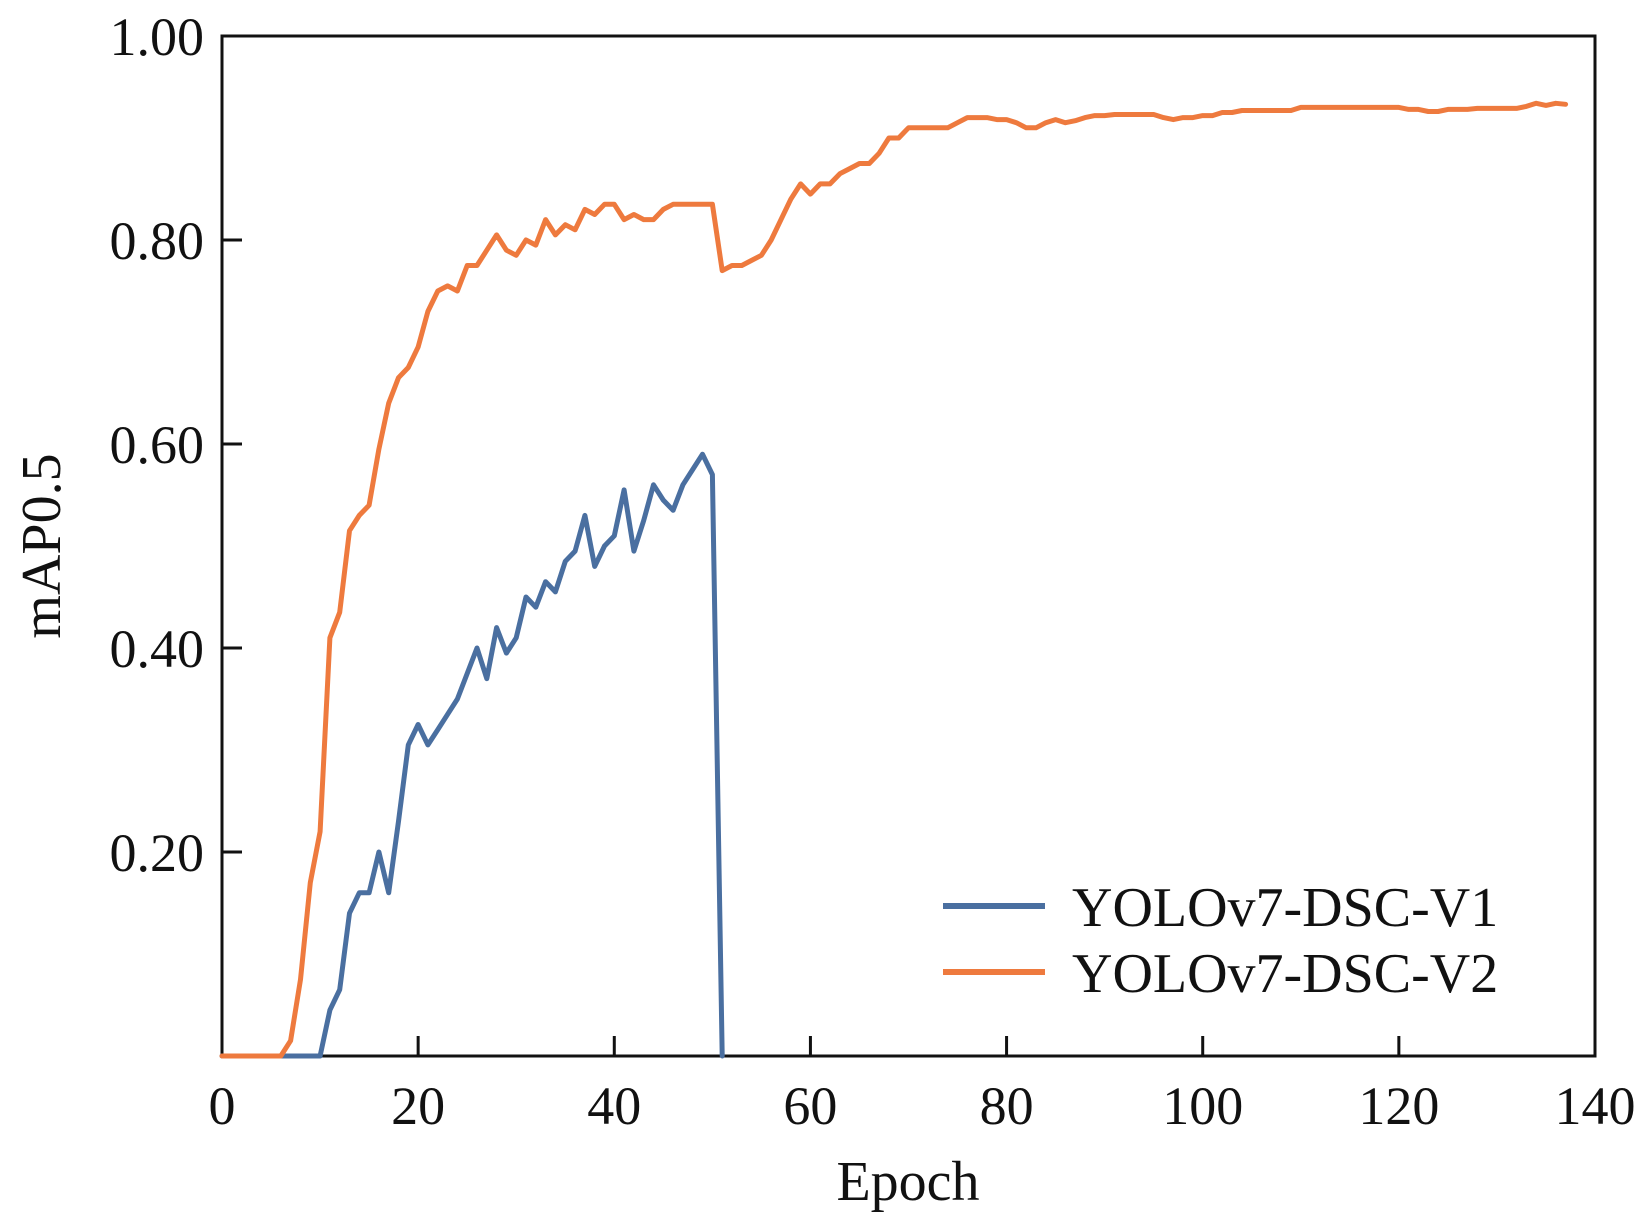  Describe the element at coordinates (42, 545) in the screenshot. I see `y-axis-title: mAP0.5` at that location.